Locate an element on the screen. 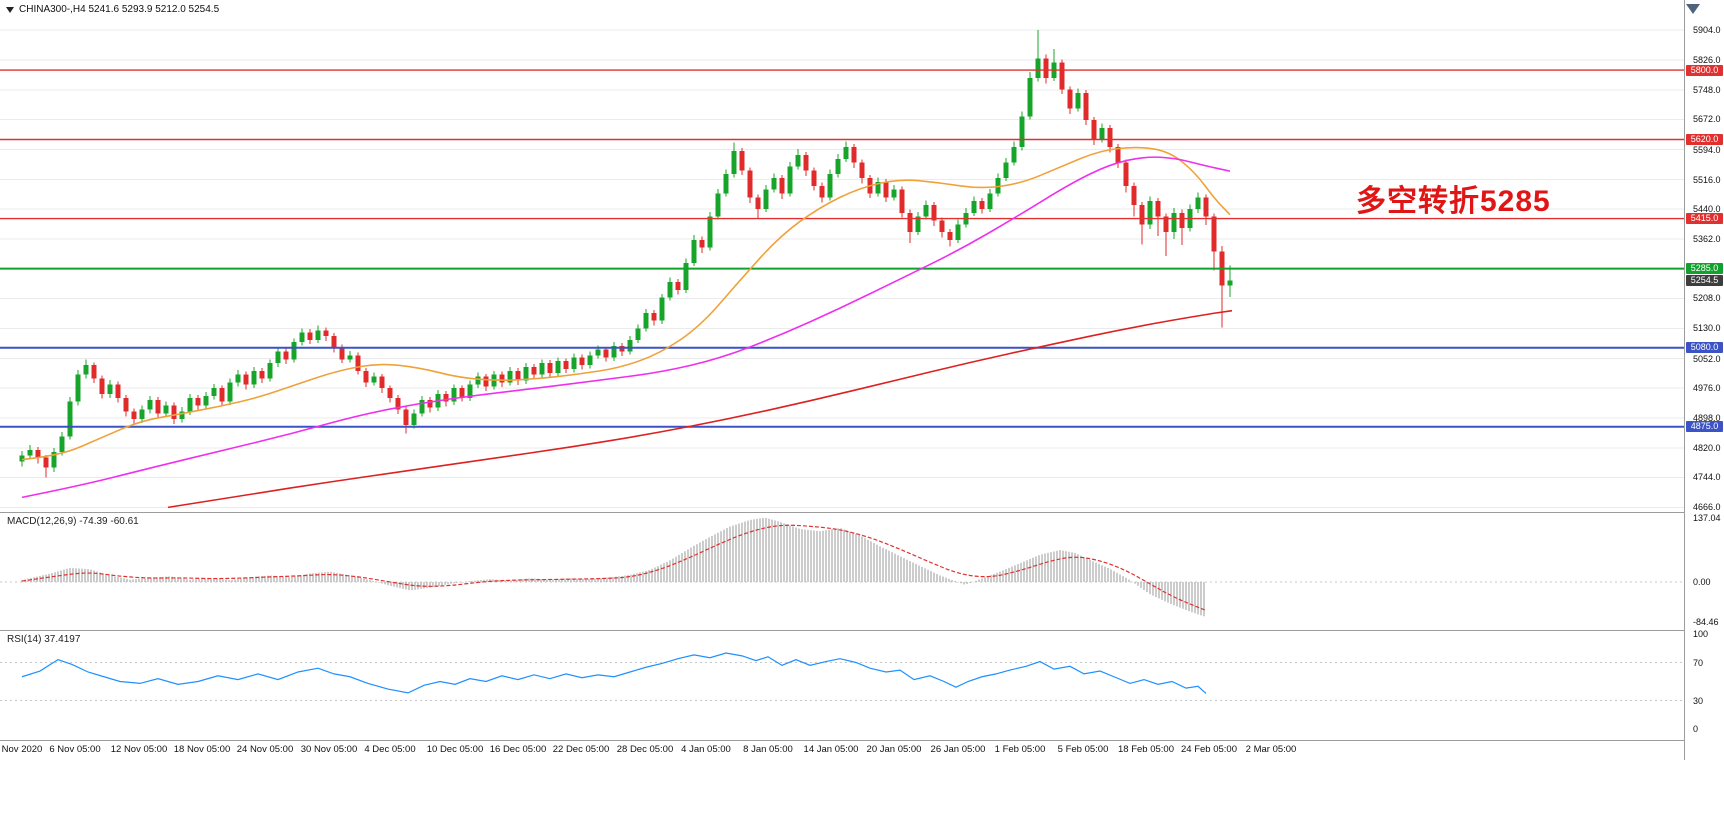  price-tick-label: 4976.0 is located at coordinates (1707, 387).